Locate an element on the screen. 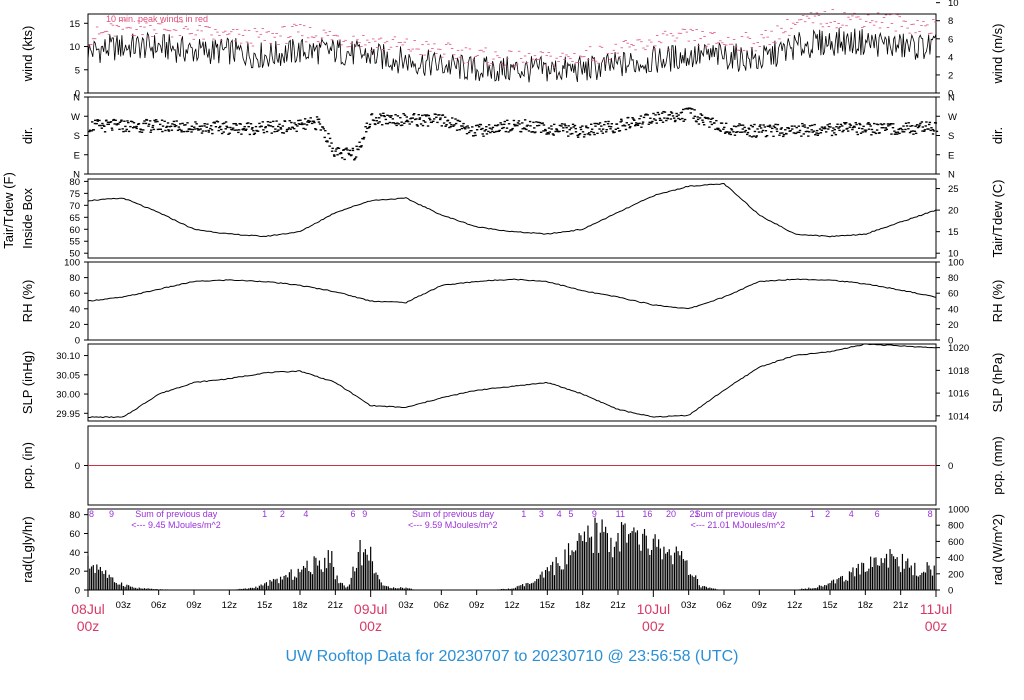  ytick-label-left-rh: 60 is located at coordinates (74, 294).